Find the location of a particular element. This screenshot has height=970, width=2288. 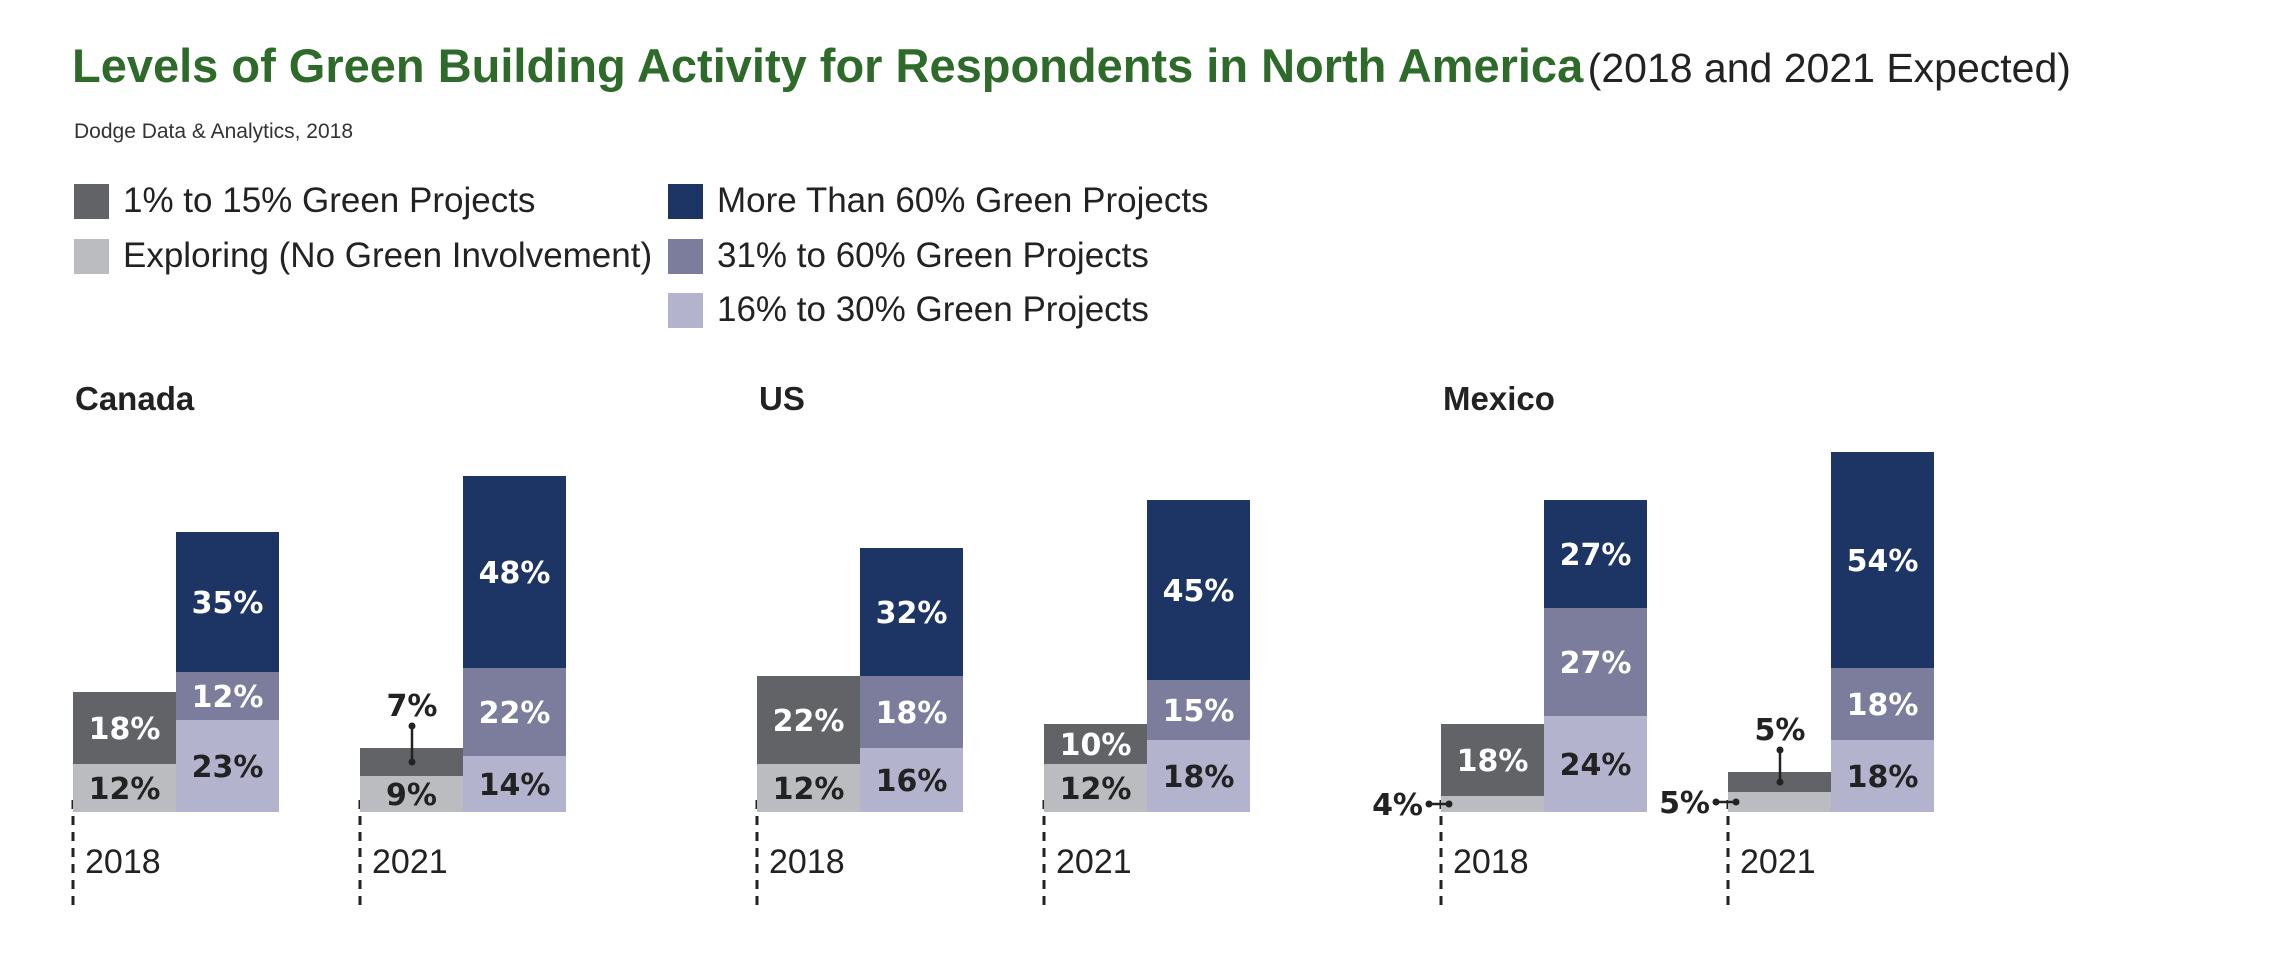

year-label-mexico-2021: 2021 is located at coordinates (1778, 862).